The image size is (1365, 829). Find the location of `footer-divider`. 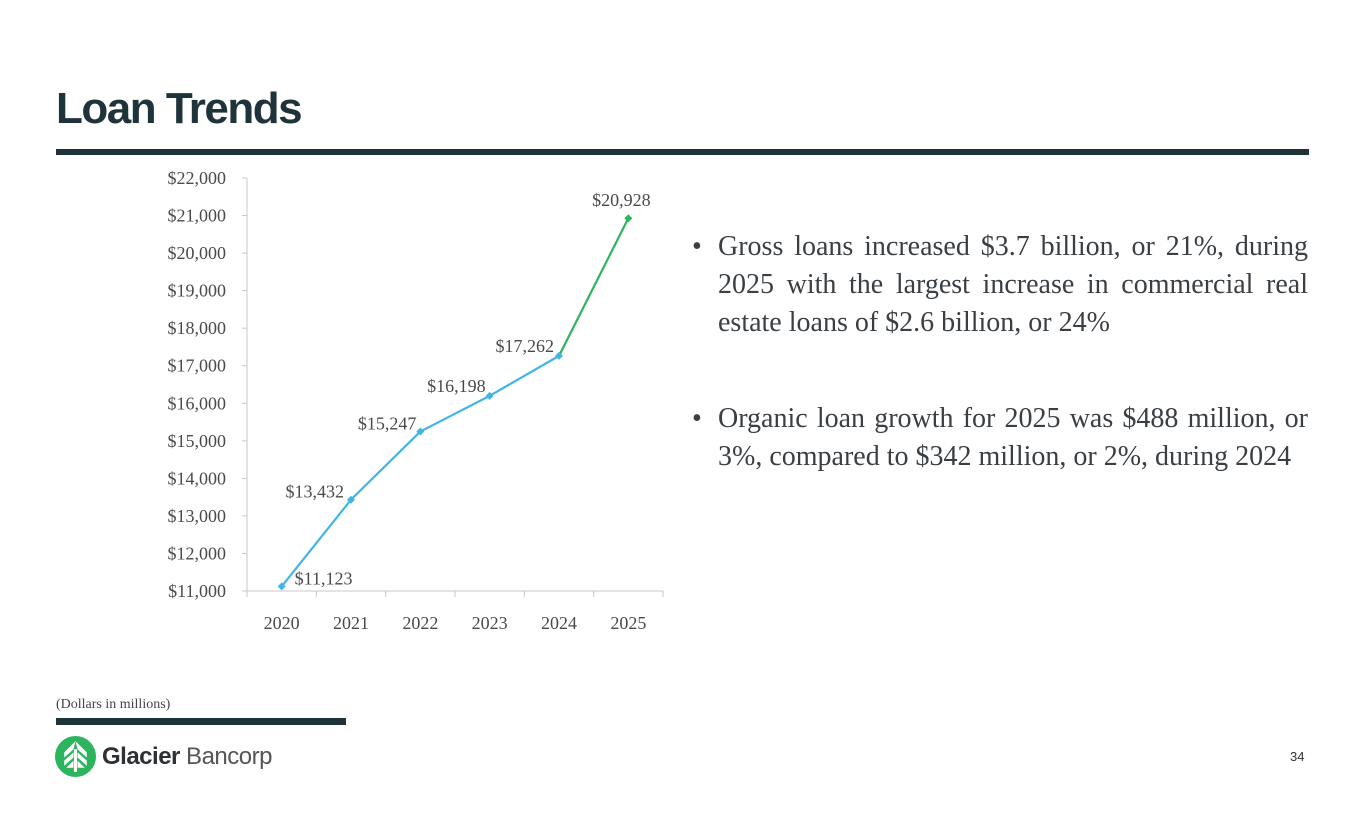

footer-divider is located at coordinates (201, 721).